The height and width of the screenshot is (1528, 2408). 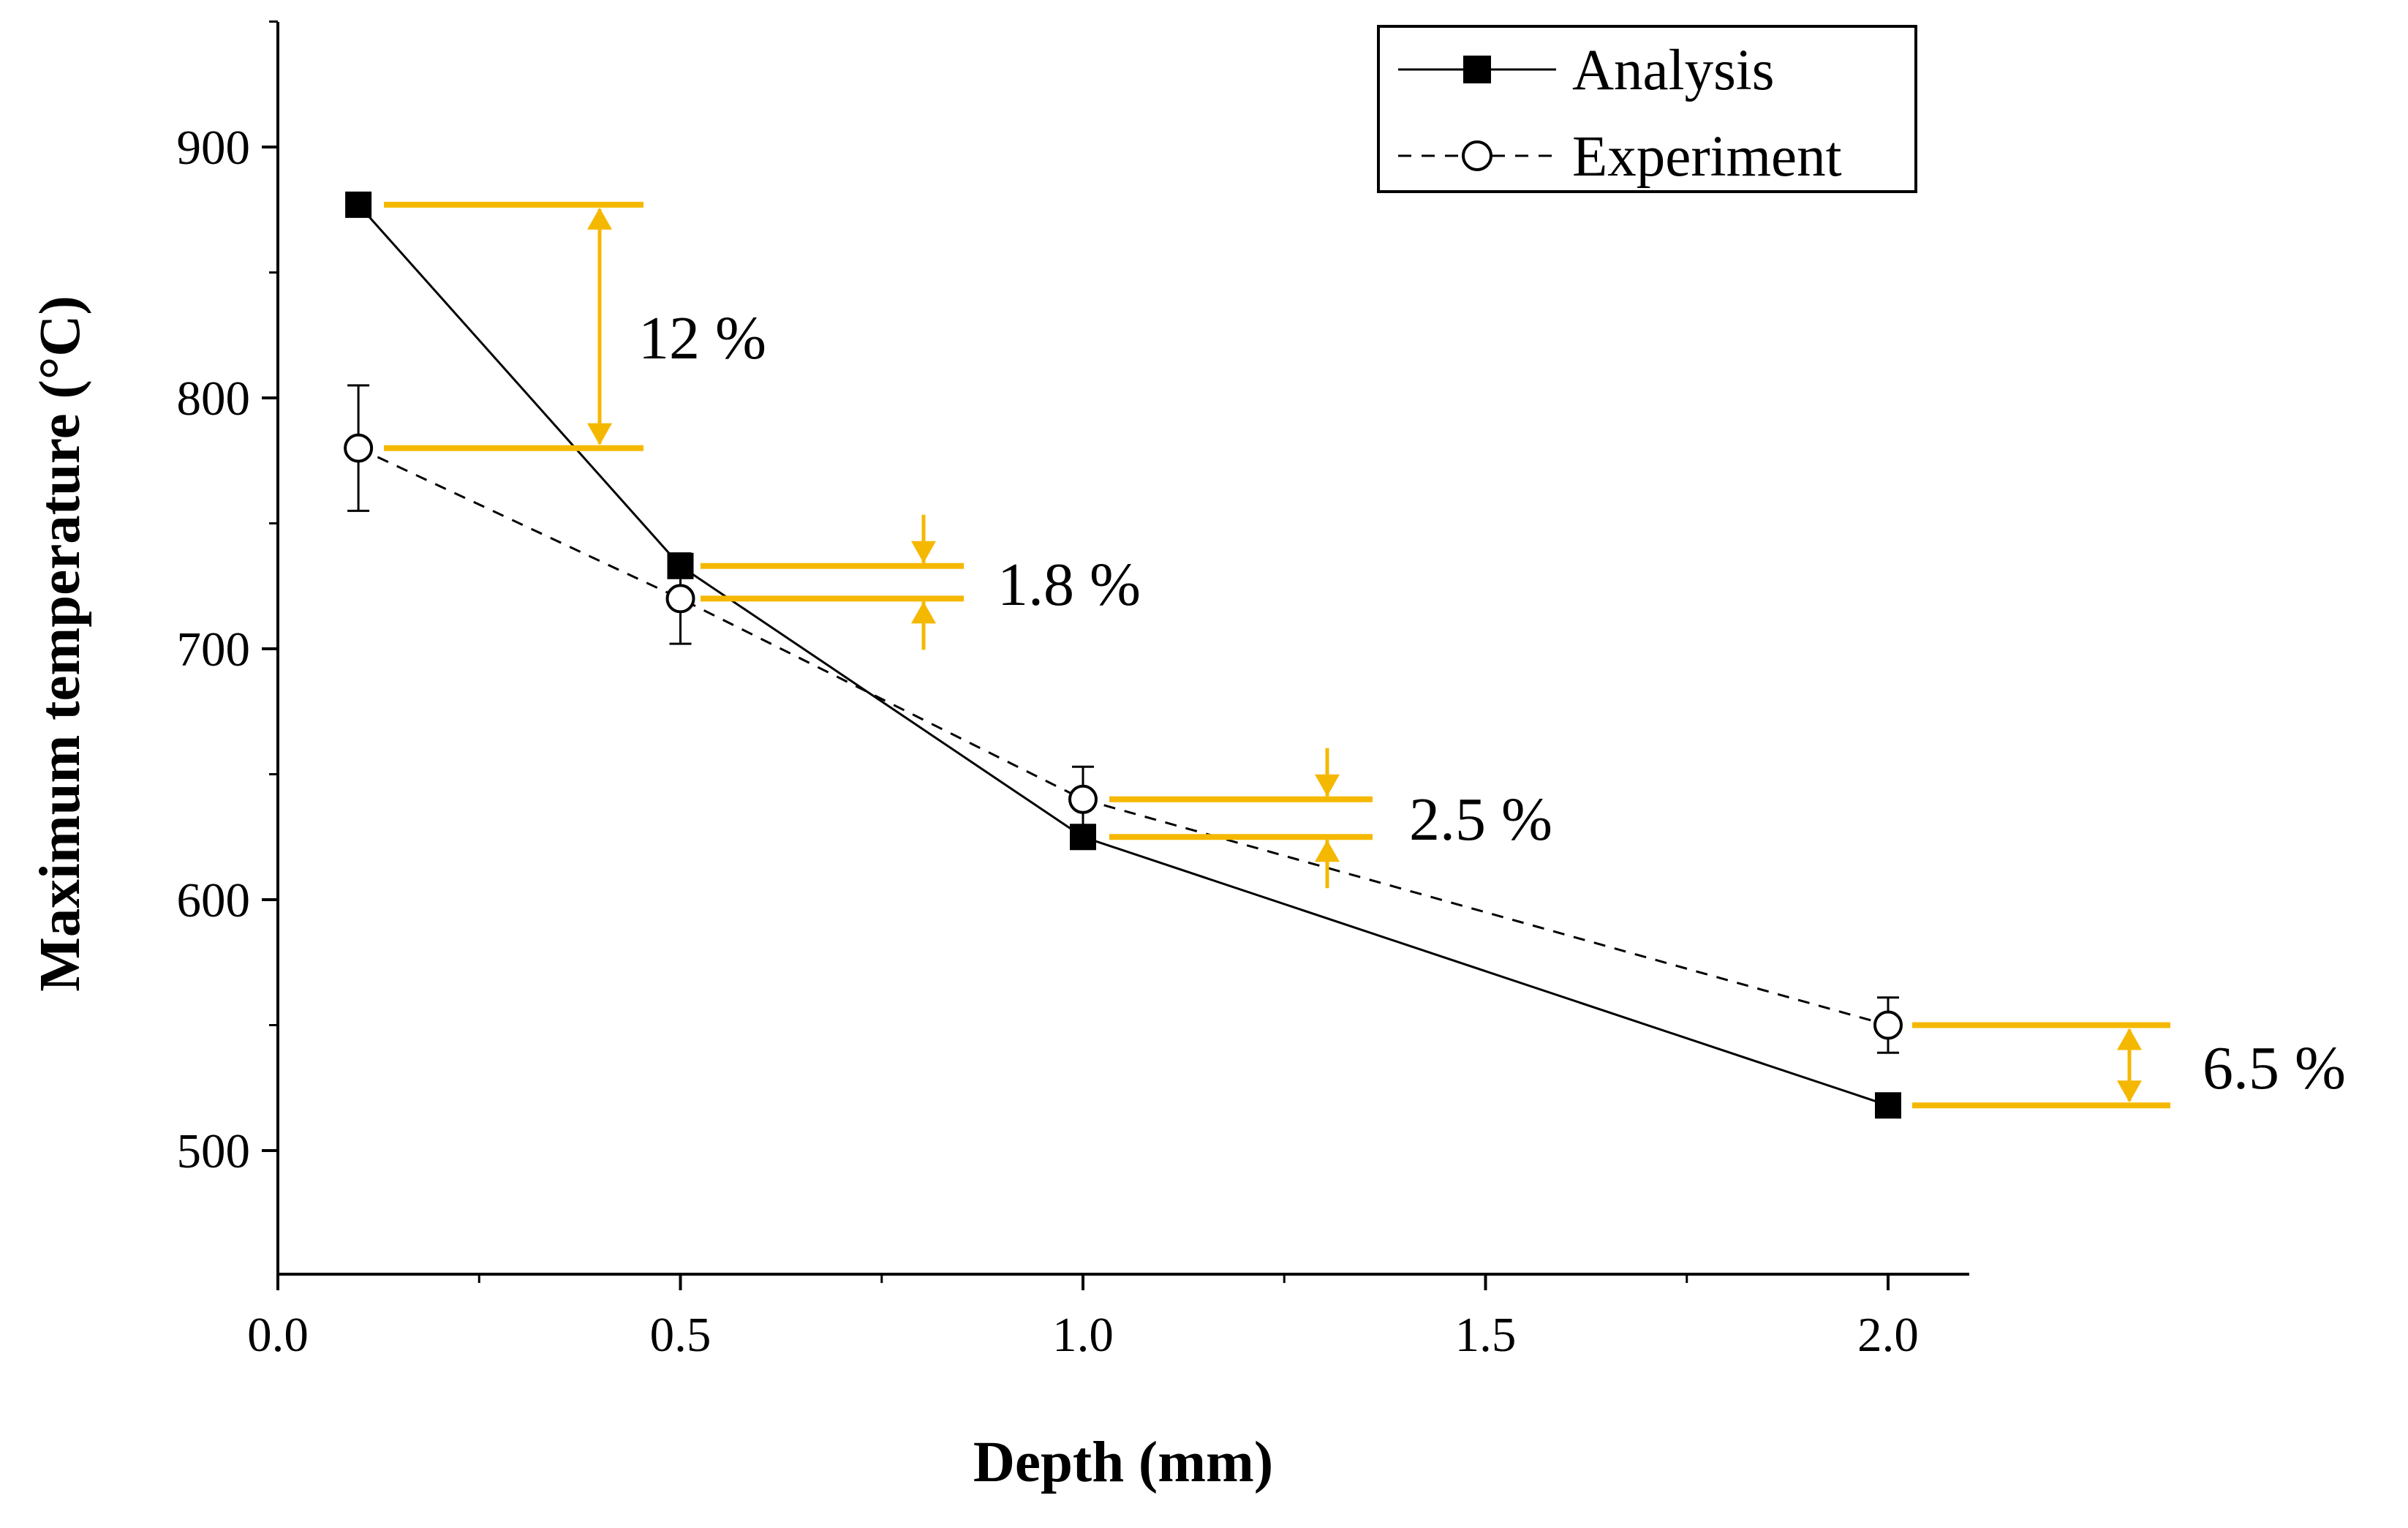 What do you see at coordinates (1083, 1335) in the screenshot?
I see `x-tick-label: 1.0` at bounding box center [1083, 1335].